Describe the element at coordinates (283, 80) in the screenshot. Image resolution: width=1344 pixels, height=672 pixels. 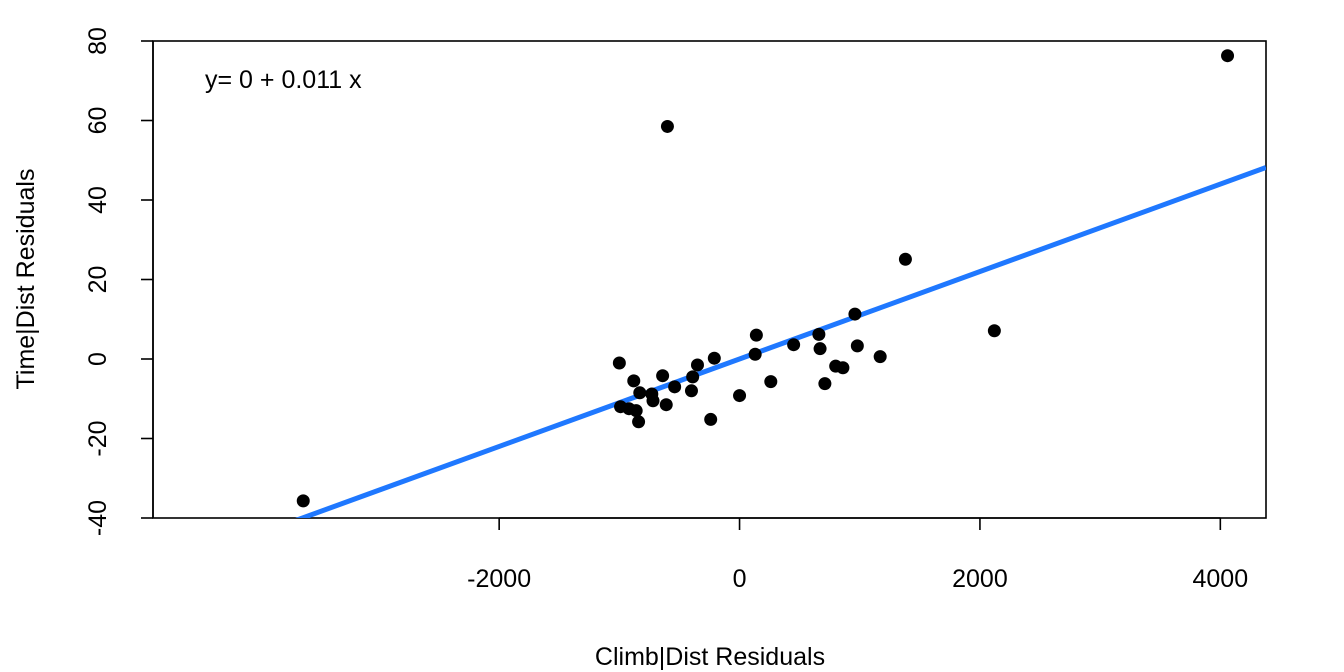
I see `regression-equation-annotation: y= 0 + 0.011 x` at that location.